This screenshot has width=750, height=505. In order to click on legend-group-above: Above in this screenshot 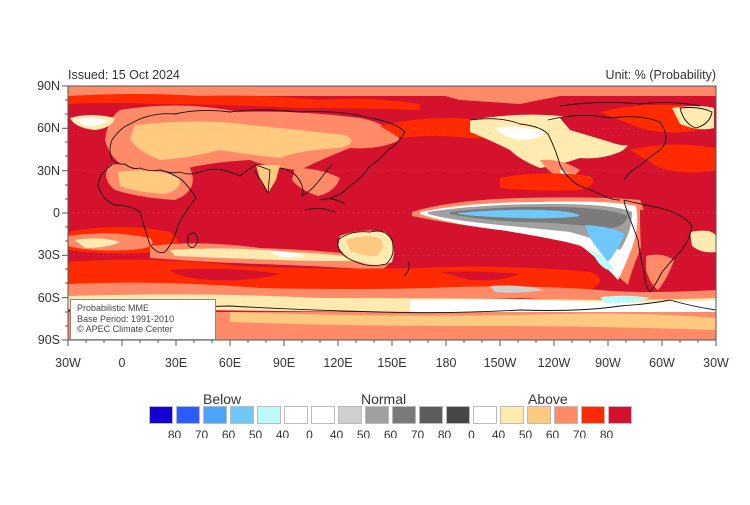, I will do `click(548, 399)`.